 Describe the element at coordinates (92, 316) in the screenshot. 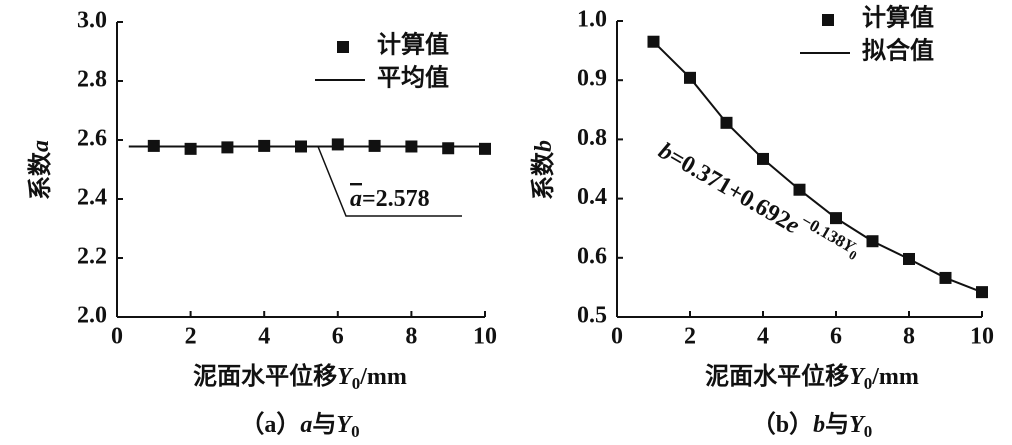

I see `y-tick-label: 2.0` at that location.